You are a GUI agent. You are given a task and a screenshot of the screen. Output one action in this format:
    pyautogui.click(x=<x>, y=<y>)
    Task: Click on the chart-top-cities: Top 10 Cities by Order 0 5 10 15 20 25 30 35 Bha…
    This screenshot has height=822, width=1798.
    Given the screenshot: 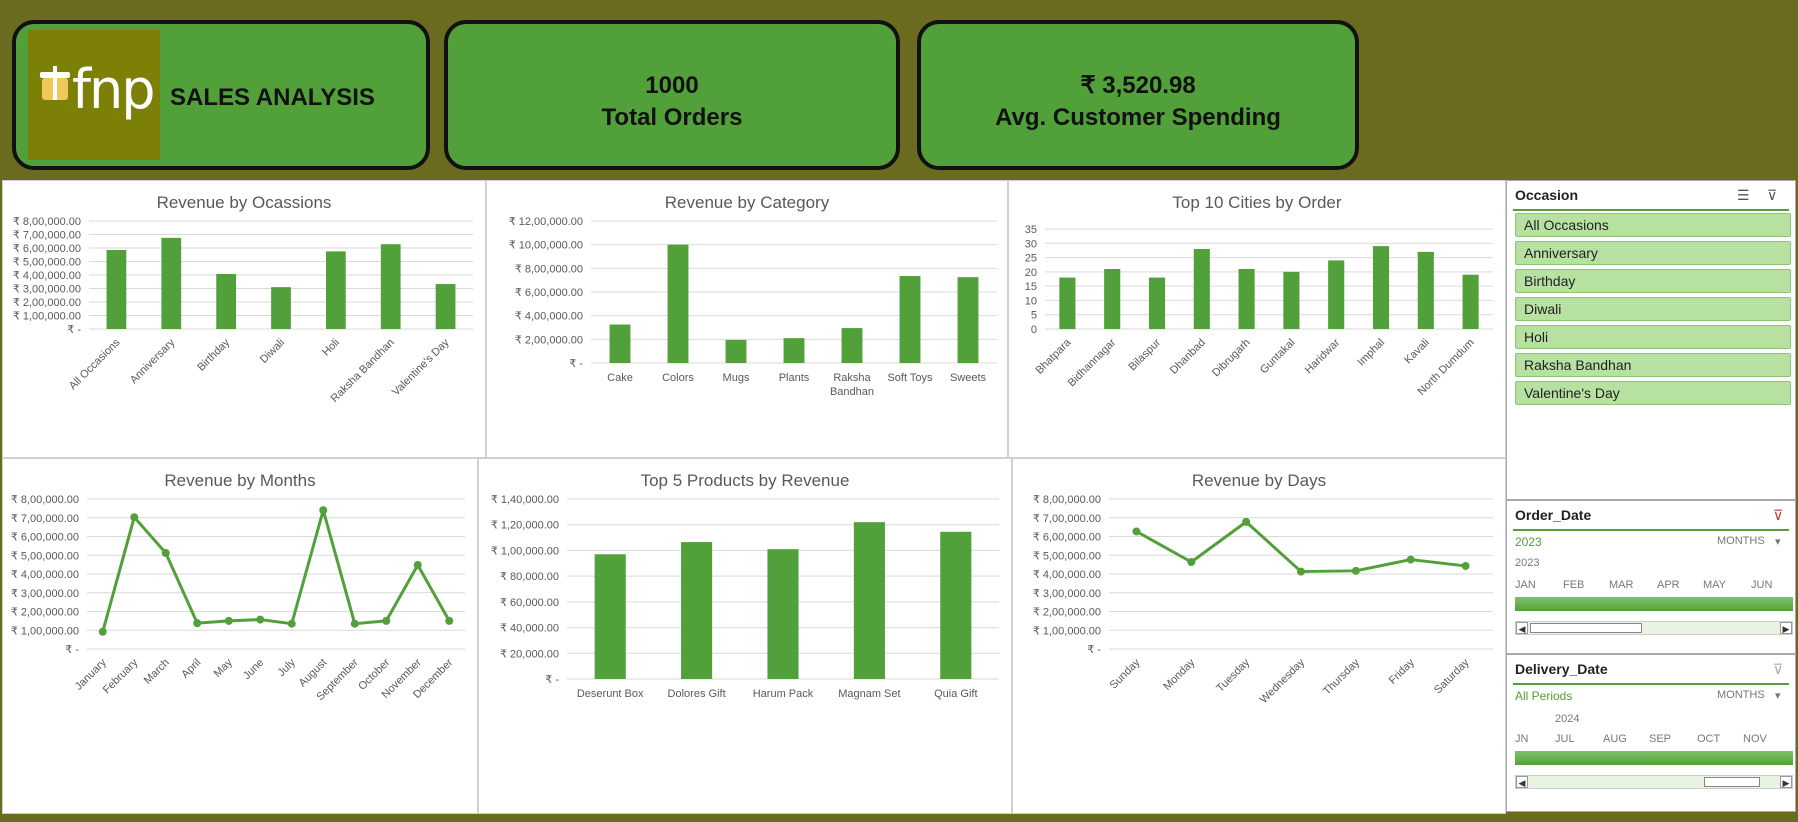 What is the action you would take?
    pyautogui.click(x=1257, y=319)
    